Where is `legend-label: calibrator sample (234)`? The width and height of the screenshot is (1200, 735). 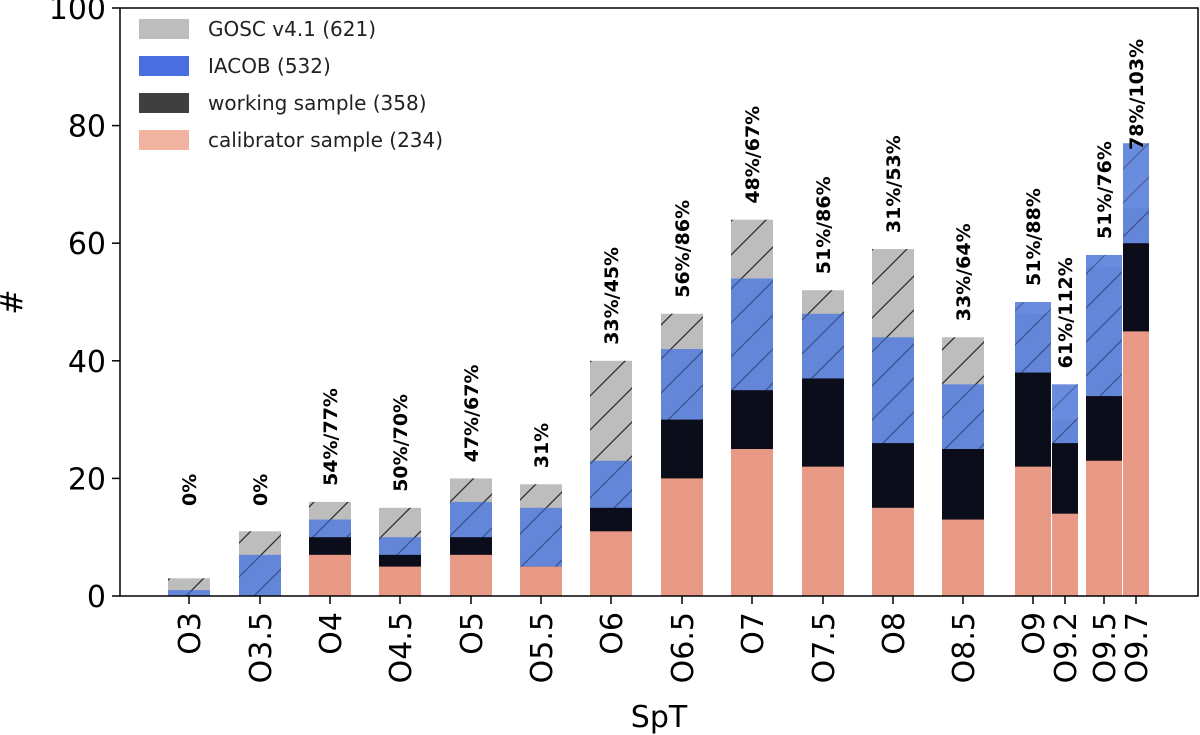 legend-label: calibrator sample (234) is located at coordinates (325, 140).